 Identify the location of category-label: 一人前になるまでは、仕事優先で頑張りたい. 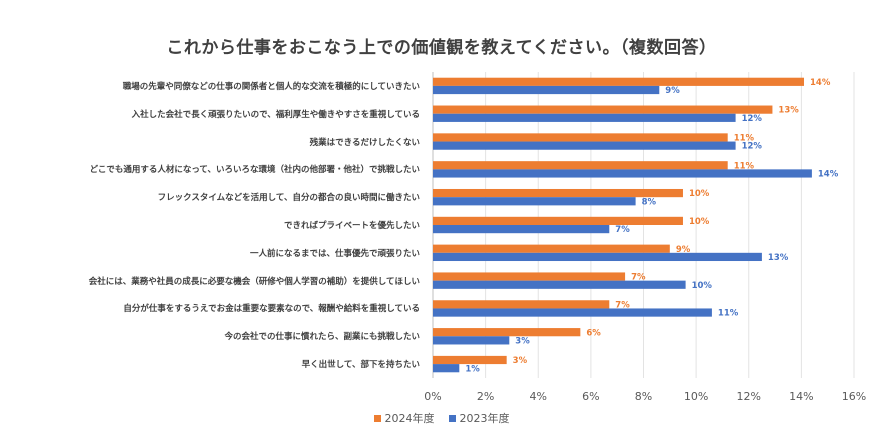
(334, 253).